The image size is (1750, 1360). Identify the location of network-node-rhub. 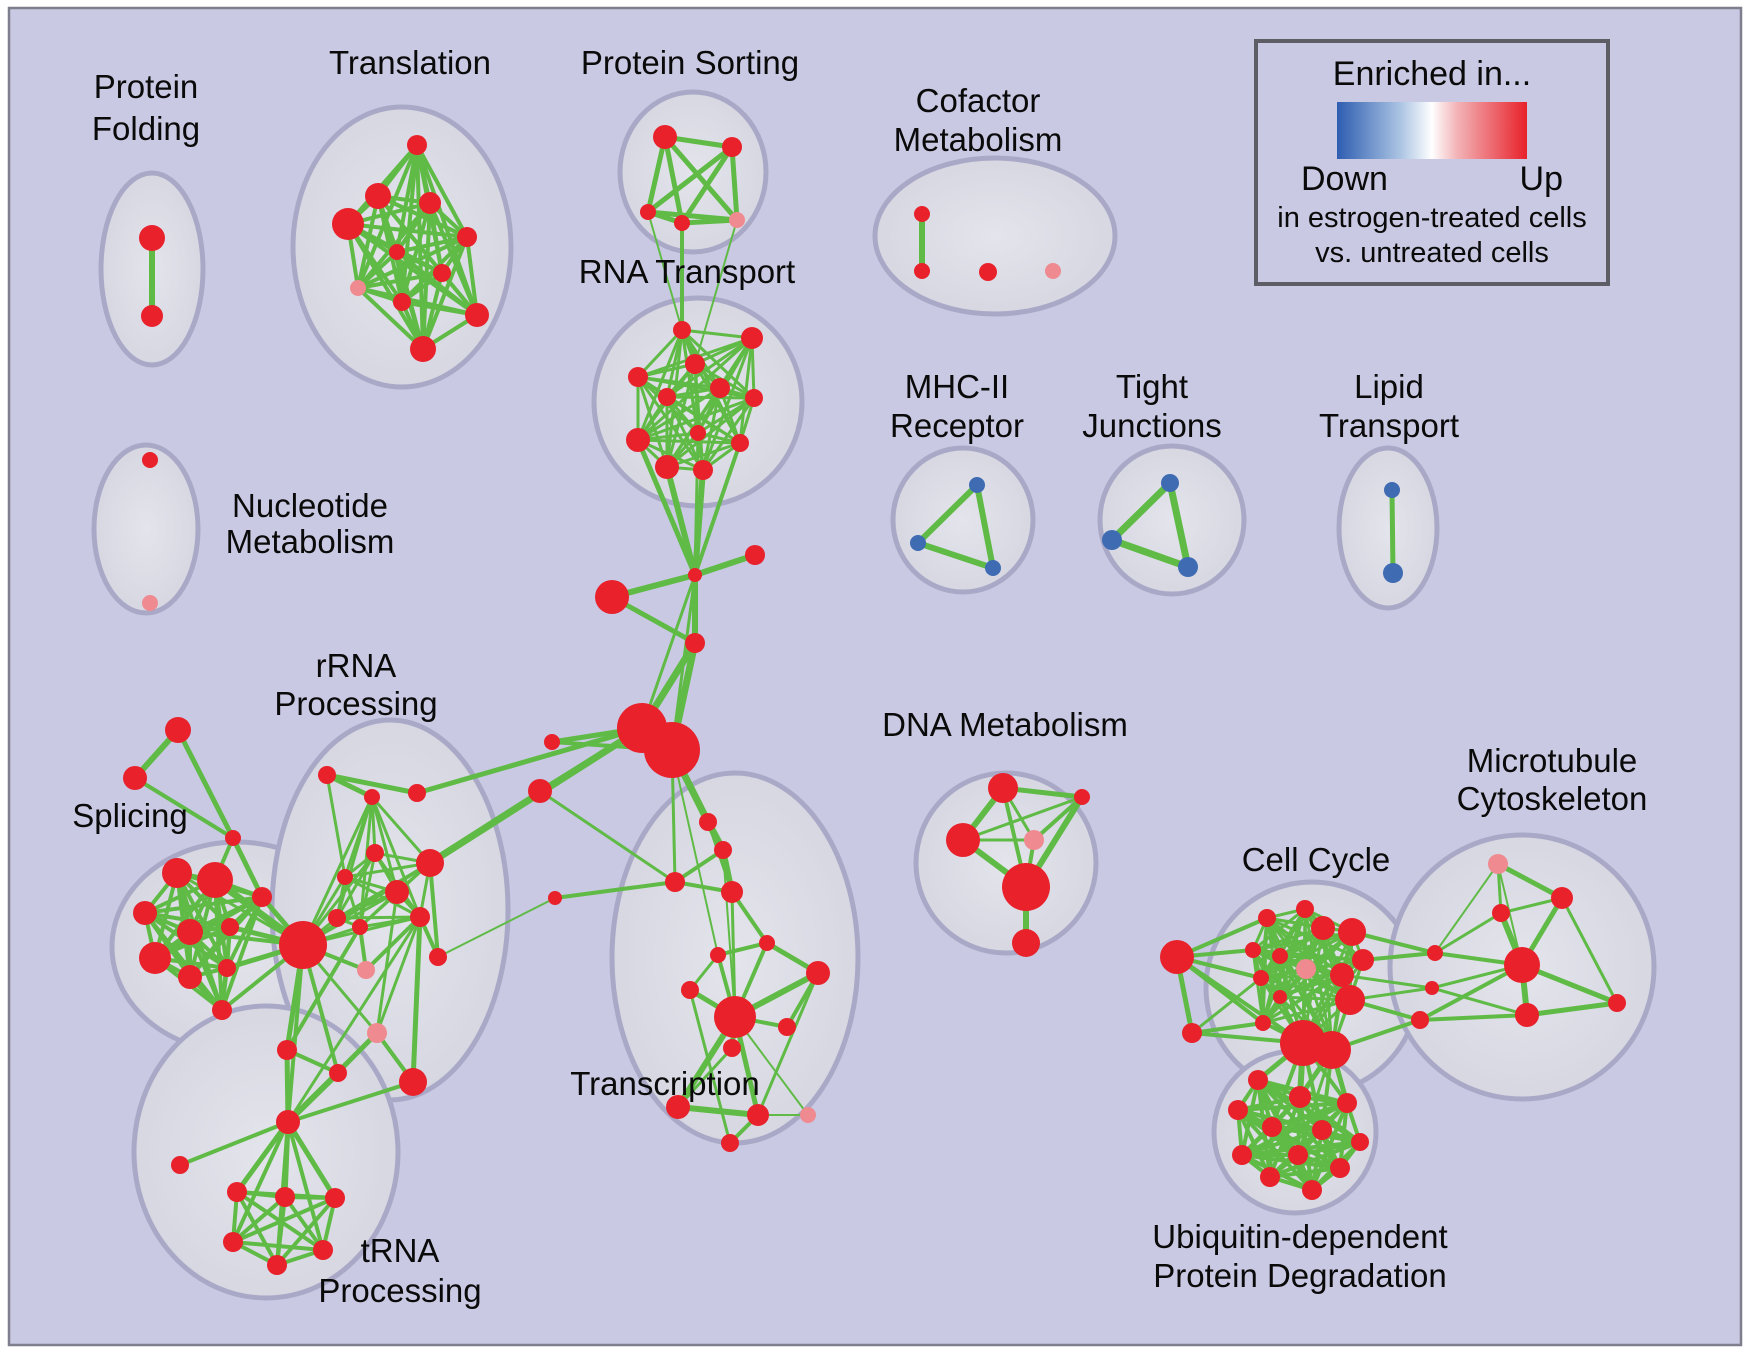
(303, 945).